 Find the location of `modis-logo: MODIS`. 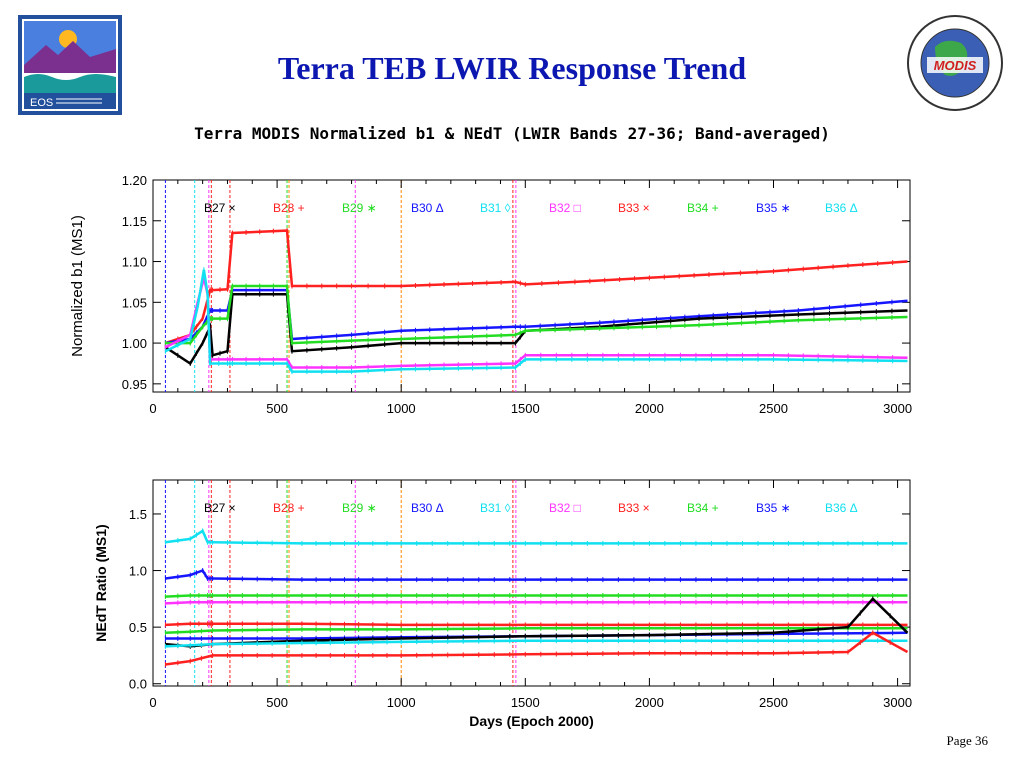

modis-logo: MODIS is located at coordinates (955, 63).